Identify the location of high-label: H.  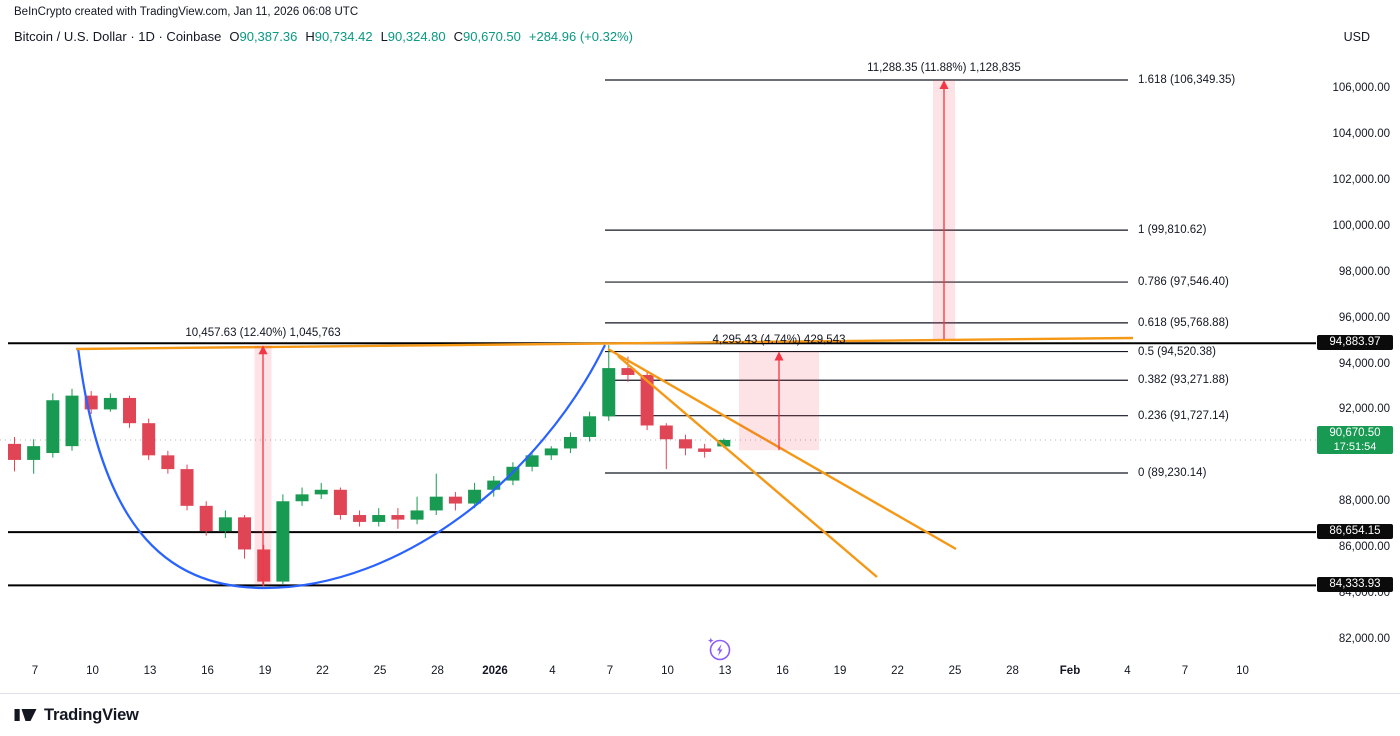
(310, 36).